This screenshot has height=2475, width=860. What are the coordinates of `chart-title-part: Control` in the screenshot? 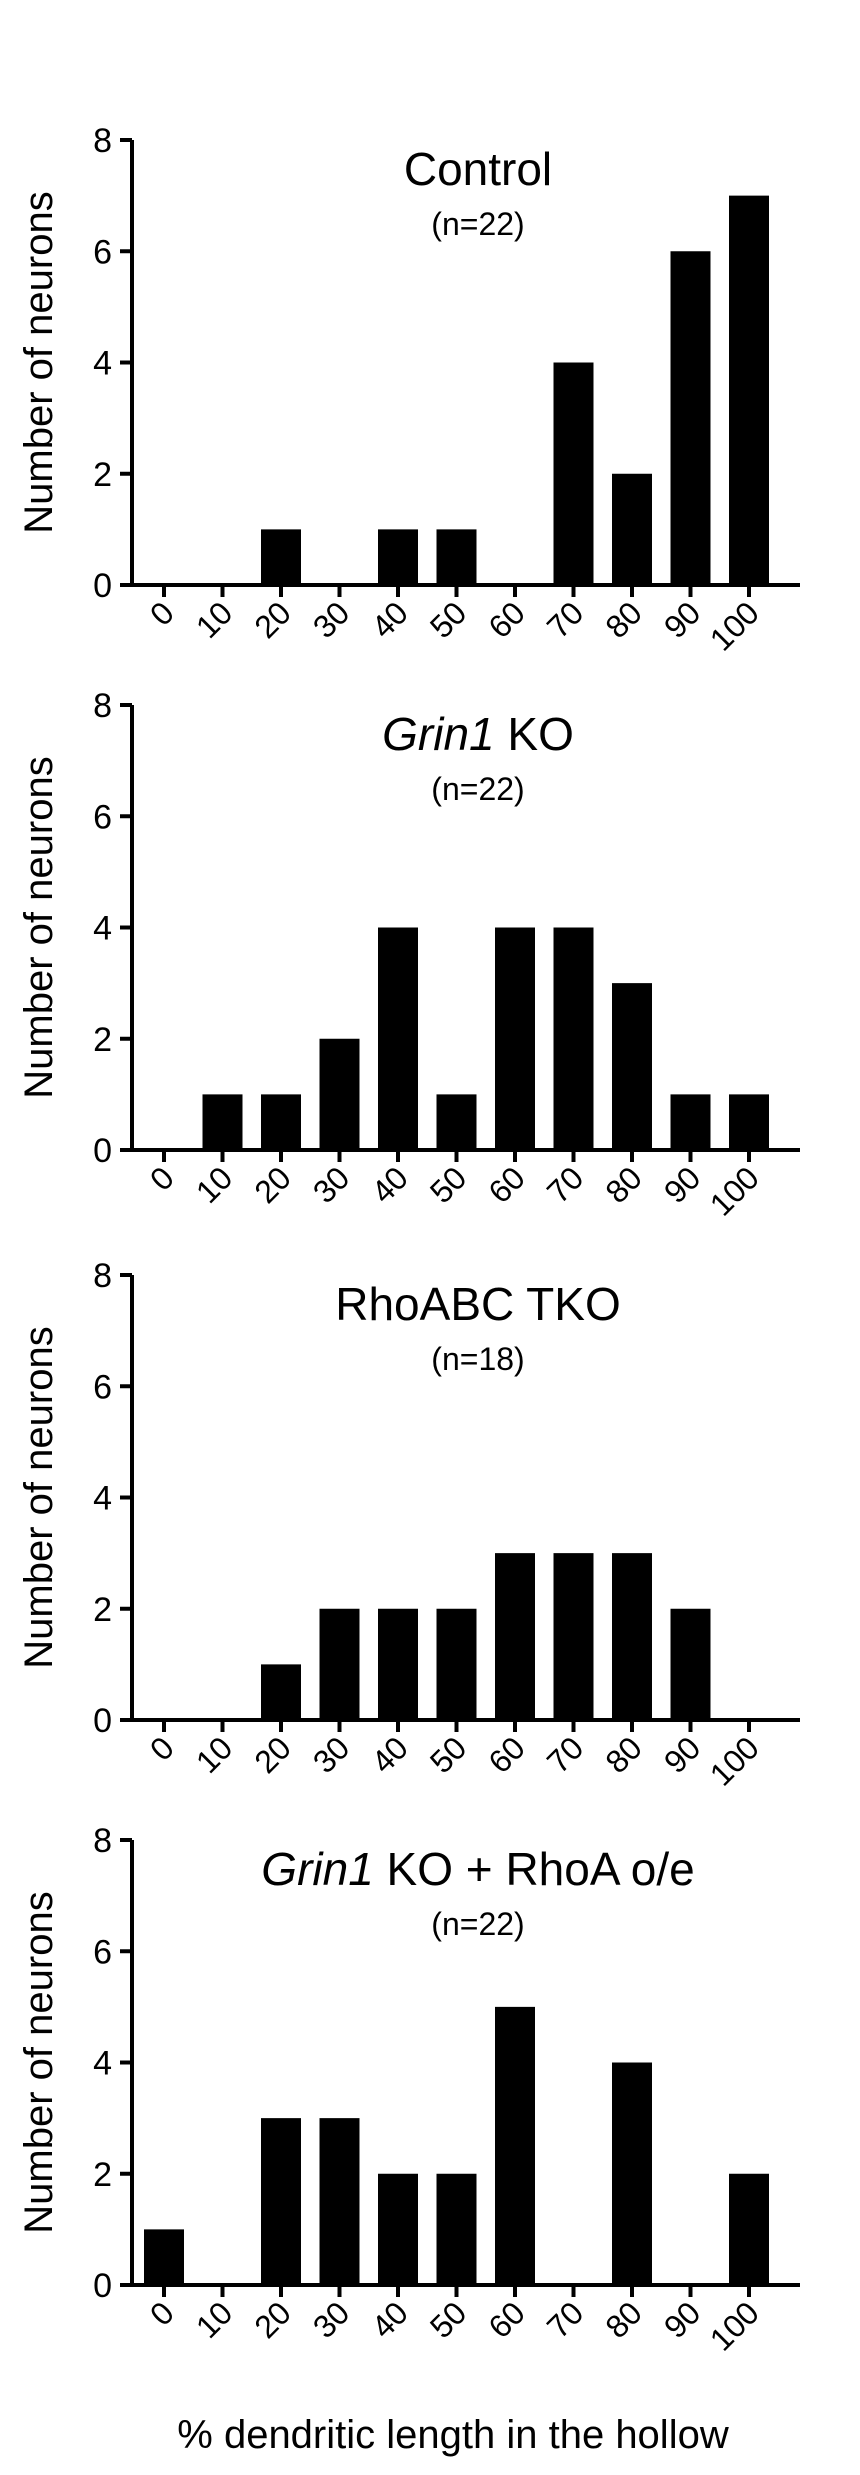 It's located at (478, 169).